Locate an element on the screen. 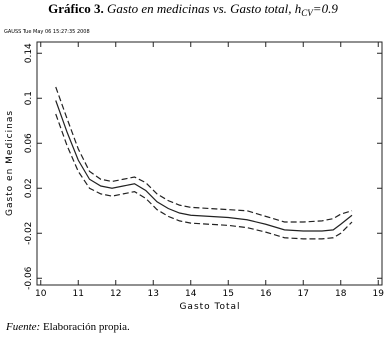 This screenshot has height=341, width=386. y-axis-label: Gasto en Medicinas is located at coordinates (10, 163).